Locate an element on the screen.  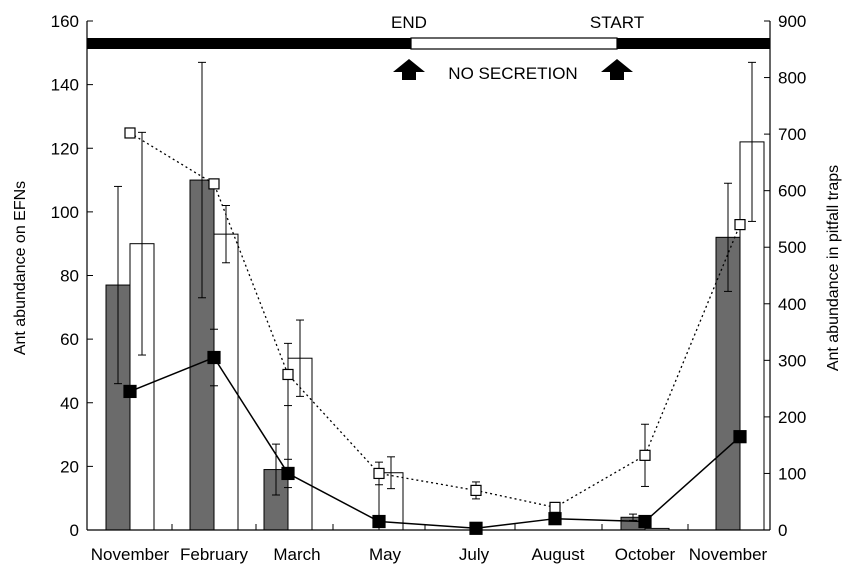
no-secretion-label: NO SECRETION is located at coordinates (512, 73).